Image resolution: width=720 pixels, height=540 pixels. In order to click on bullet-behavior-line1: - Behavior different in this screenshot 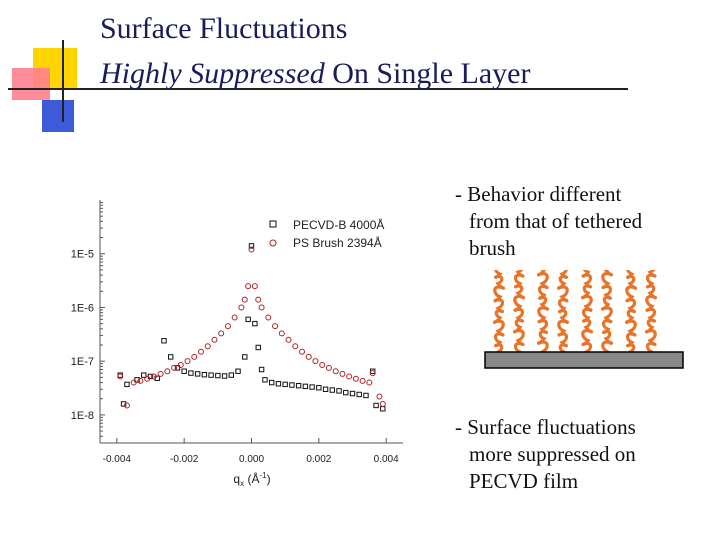, I will do `click(538, 194)`.